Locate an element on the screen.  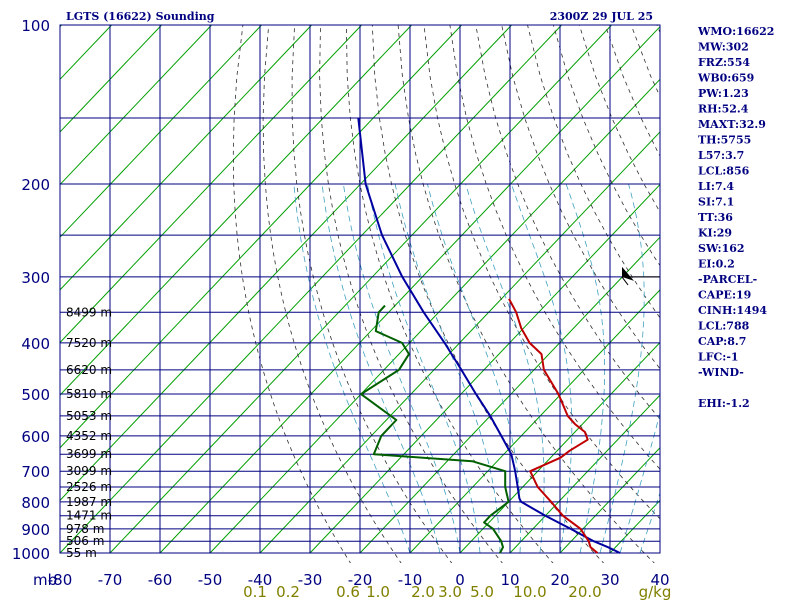
stat-line: -WIND- is located at coordinates (721, 372).